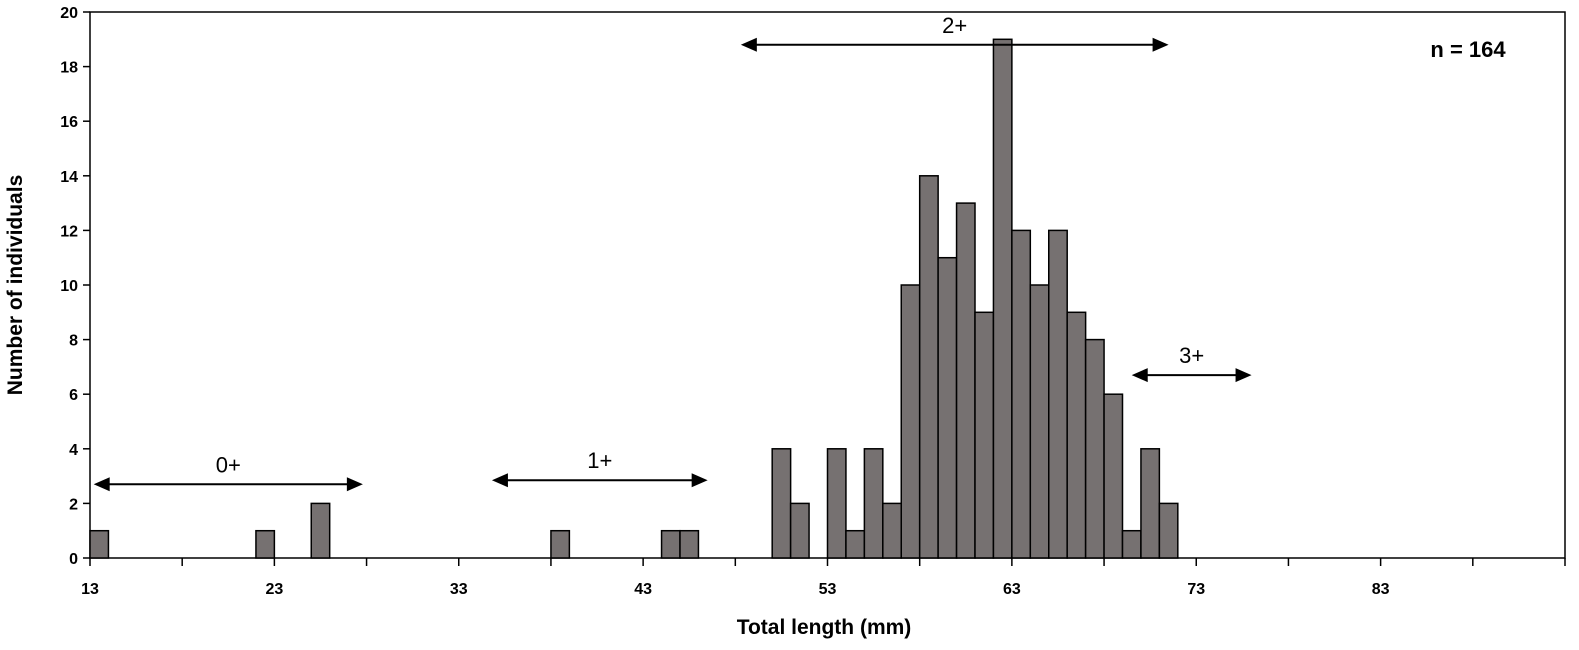 Image resolution: width=1579 pixels, height=650 pixels. I want to click on x-tick-label: 13, so click(90, 589).